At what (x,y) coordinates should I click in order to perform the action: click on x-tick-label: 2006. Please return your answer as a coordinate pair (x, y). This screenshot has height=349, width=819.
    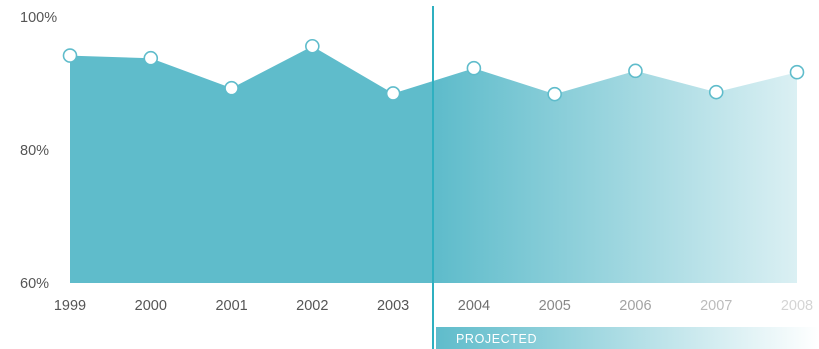
    Looking at the image, I should click on (635, 306).